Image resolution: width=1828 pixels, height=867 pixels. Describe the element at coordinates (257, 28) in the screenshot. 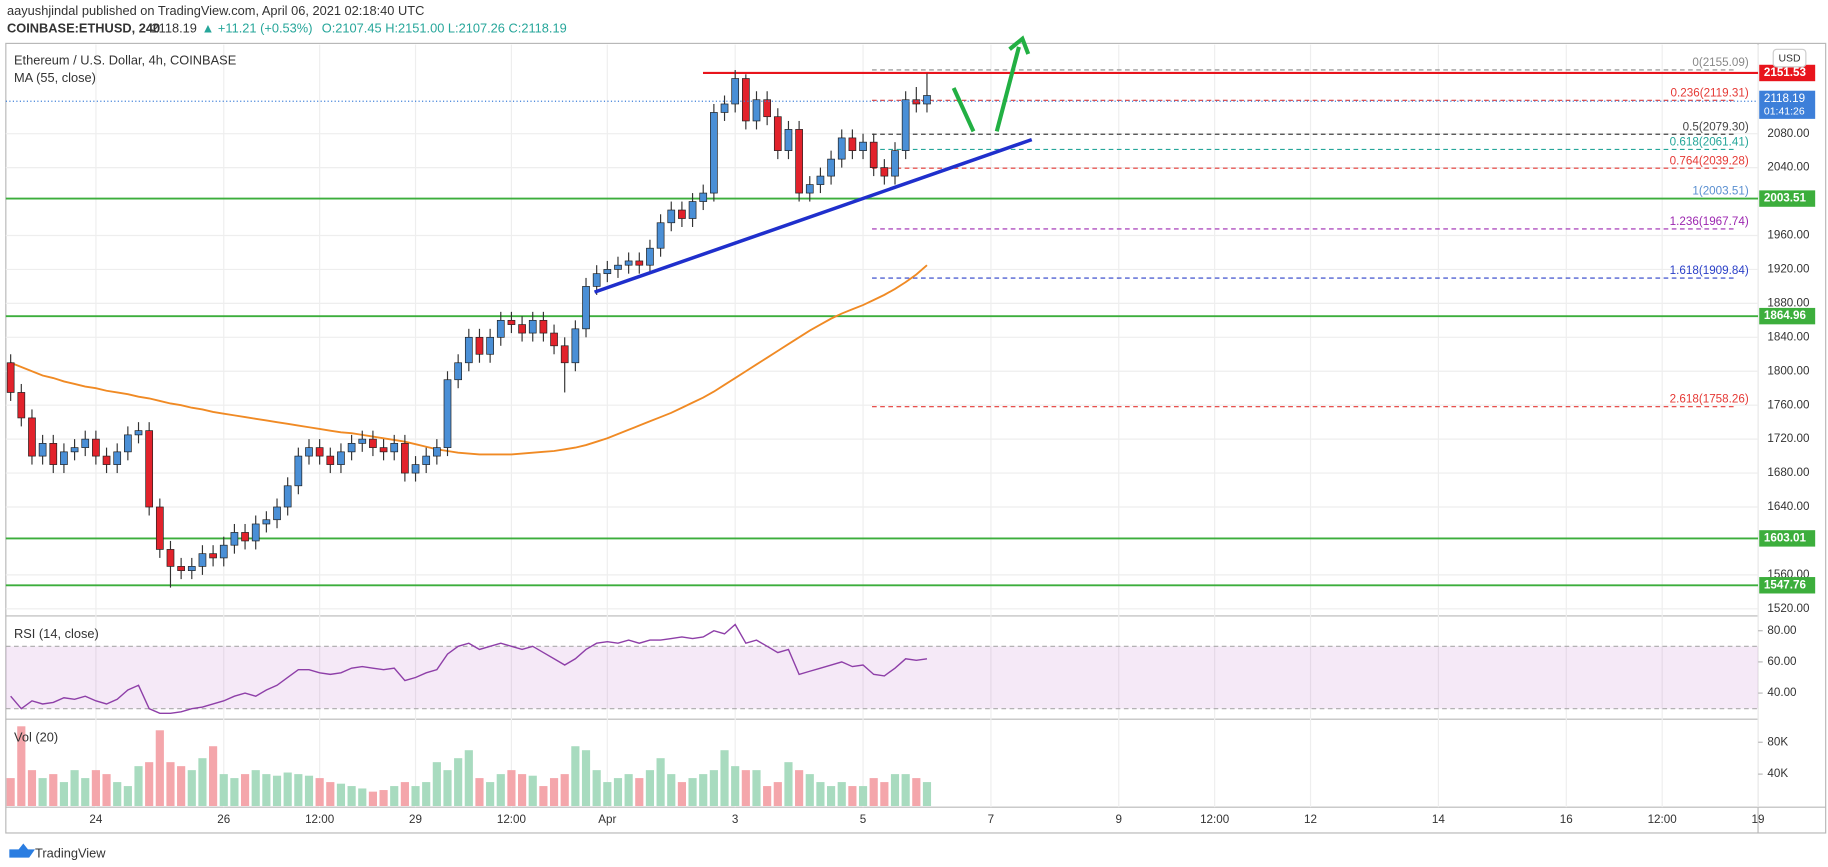

I see `change: ▲ +11.21 (+0.53%)` at that location.